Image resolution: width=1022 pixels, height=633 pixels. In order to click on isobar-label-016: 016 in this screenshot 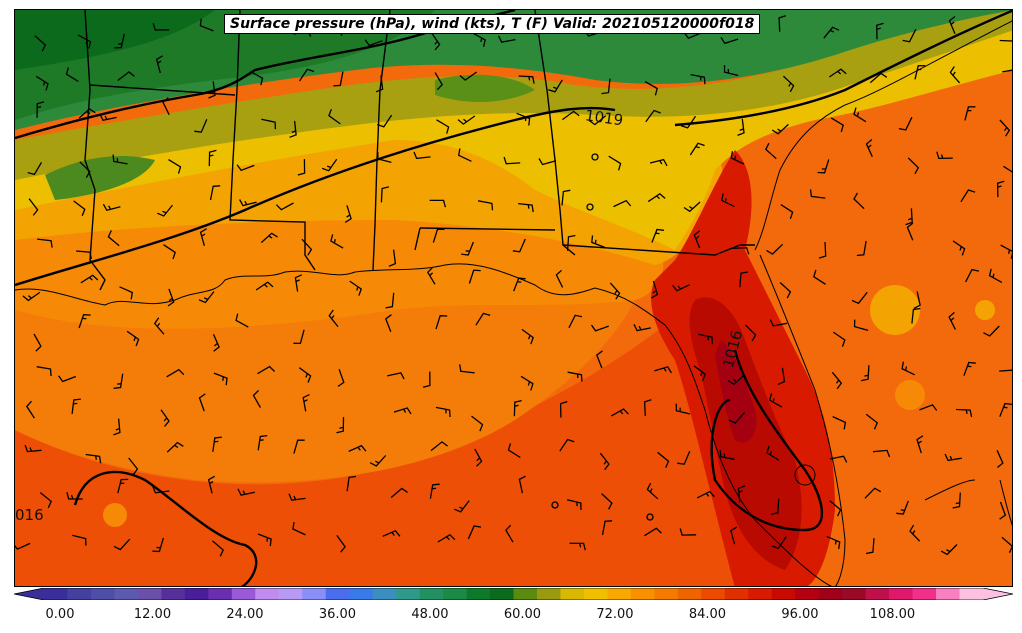, I will do `click(29, 515)`.